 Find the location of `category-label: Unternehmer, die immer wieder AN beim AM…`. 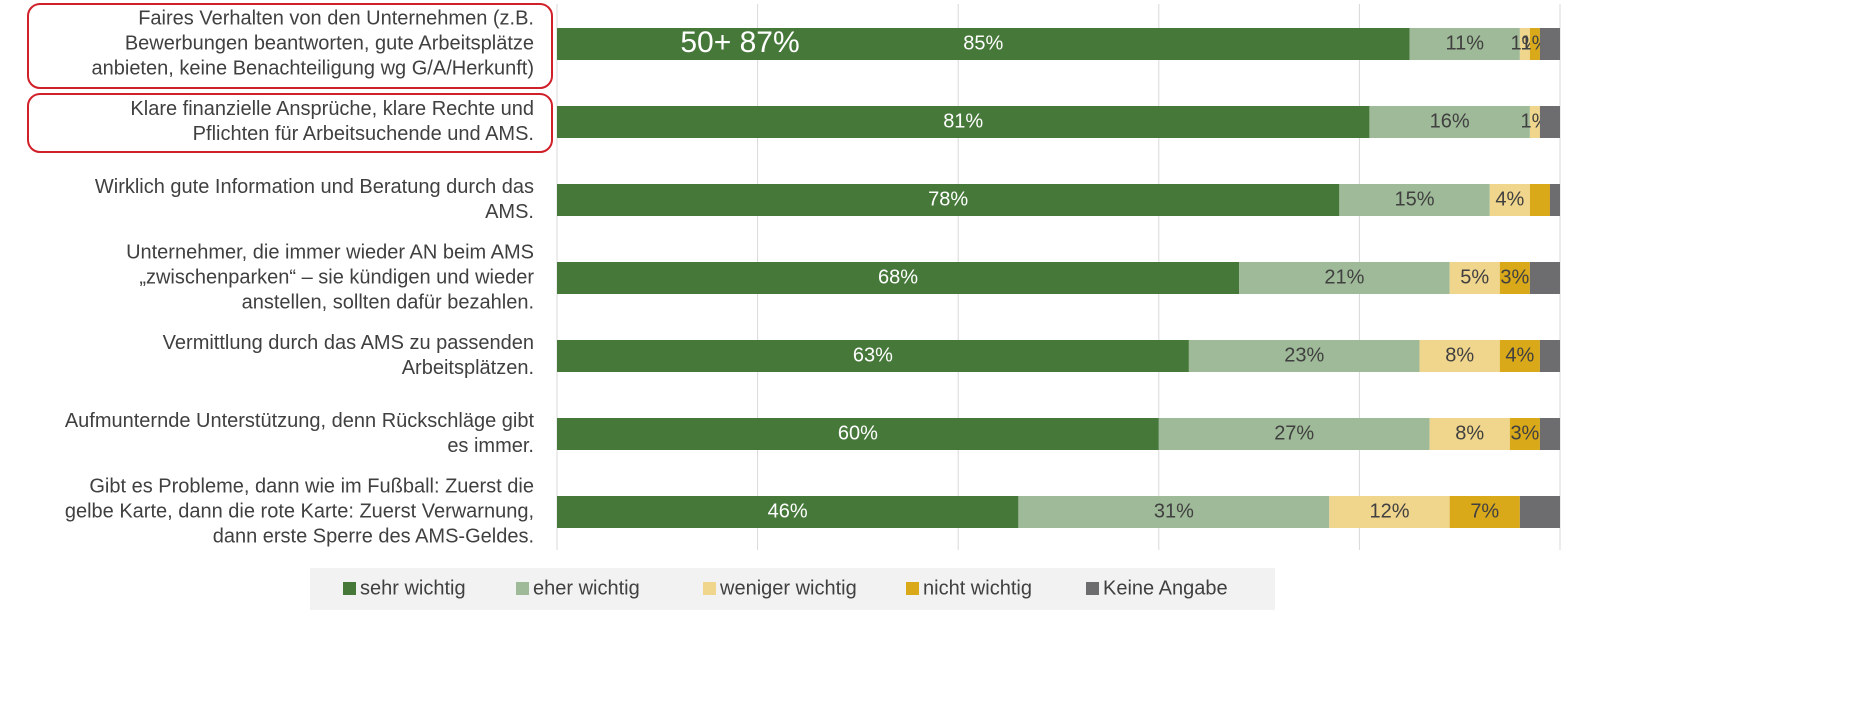

category-label: Unternehmer, die immer wieder AN beim AM… is located at coordinates (330, 277).